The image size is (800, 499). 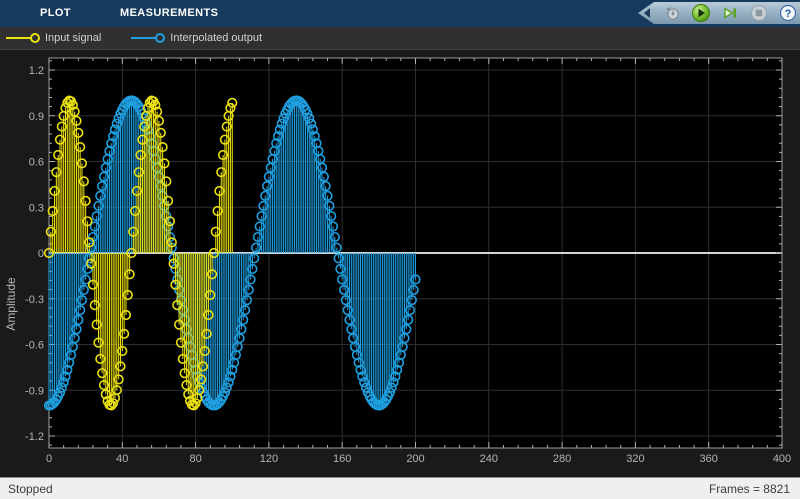 I want to click on run-icon, so click(x=701, y=13).